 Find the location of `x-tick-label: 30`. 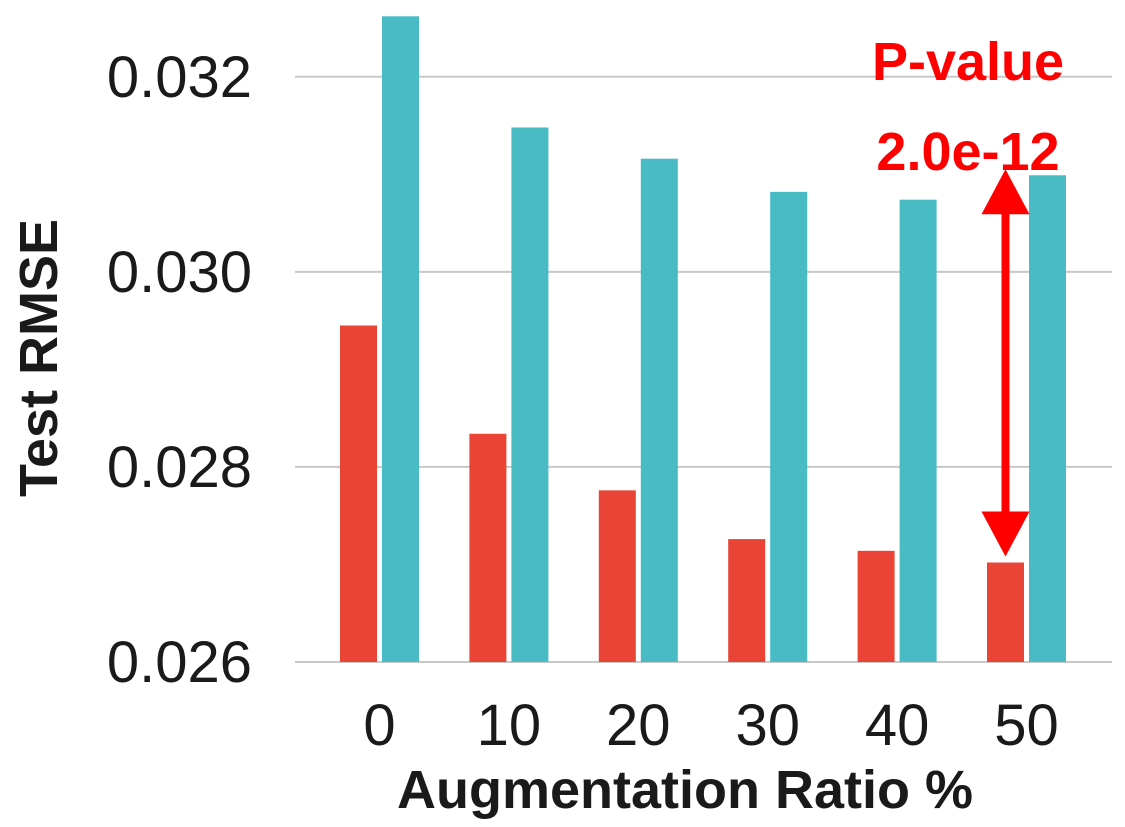

x-tick-label: 30 is located at coordinates (767, 725).